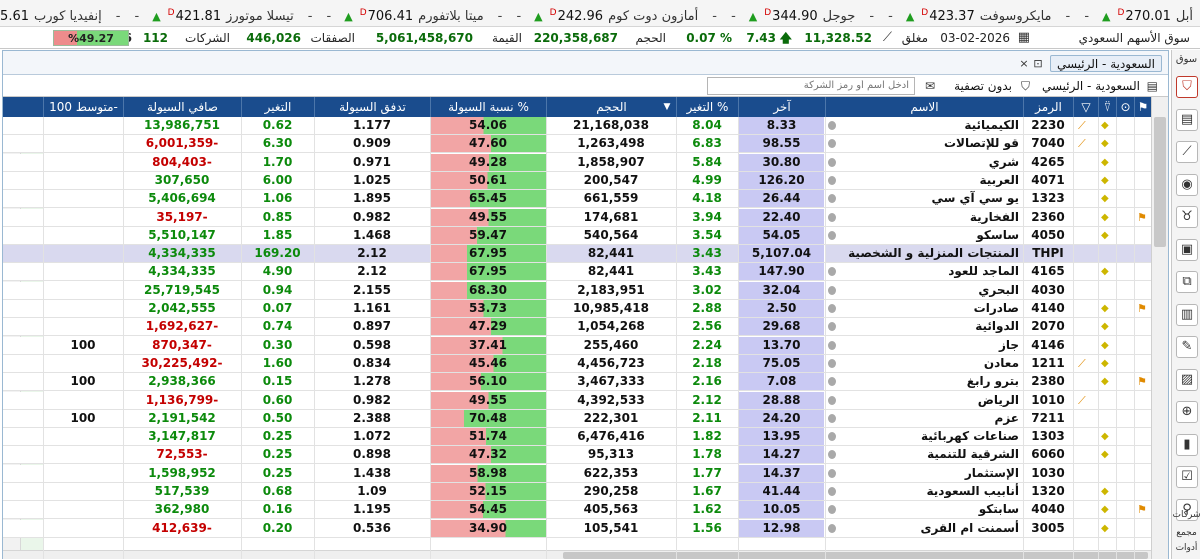  Describe the element at coordinates (83, 107) in the screenshot. I see `header-avg-100: متوسط 100-` at that location.